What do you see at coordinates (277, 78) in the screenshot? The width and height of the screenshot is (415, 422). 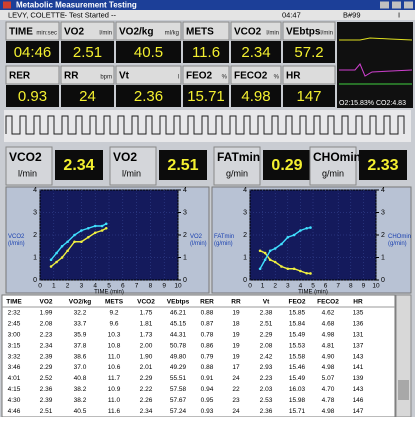 I see `tile-unit: %` at bounding box center [277, 78].